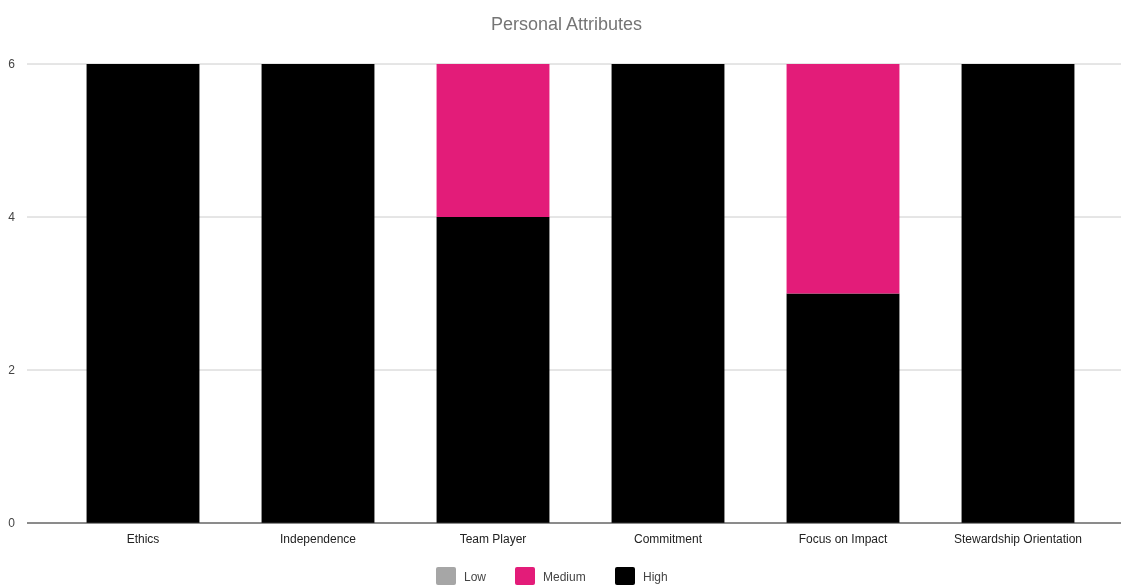 This screenshot has height=586, width=1121. What do you see at coordinates (655, 577) in the screenshot?
I see `legend-label: High` at bounding box center [655, 577].